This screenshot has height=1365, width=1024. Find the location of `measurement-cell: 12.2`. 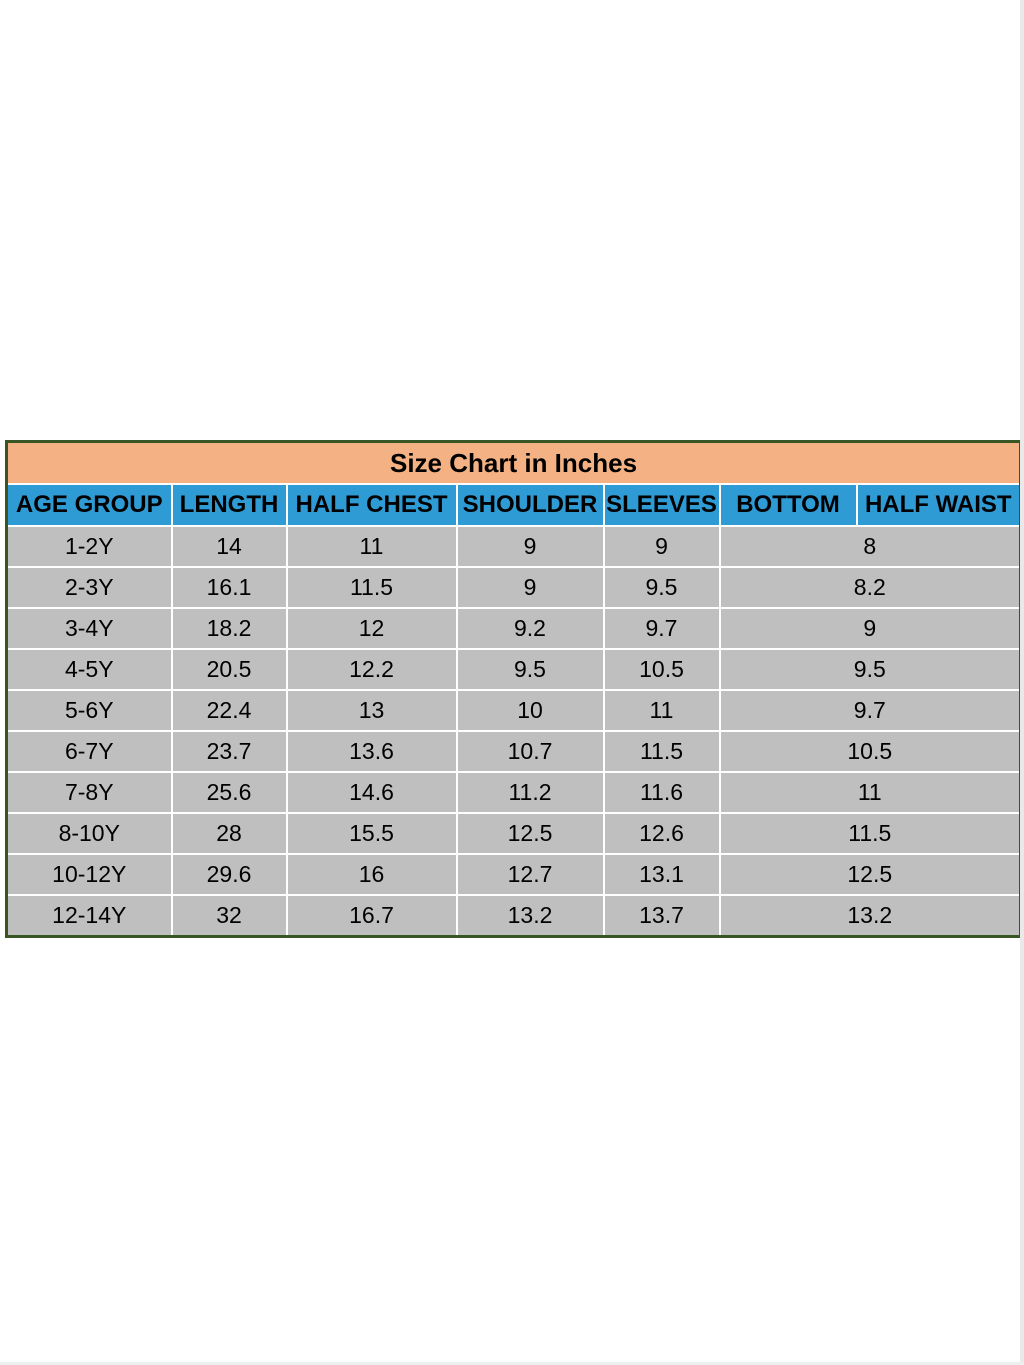

measurement-cell: 12.2 is located at coordinates (371, 669).